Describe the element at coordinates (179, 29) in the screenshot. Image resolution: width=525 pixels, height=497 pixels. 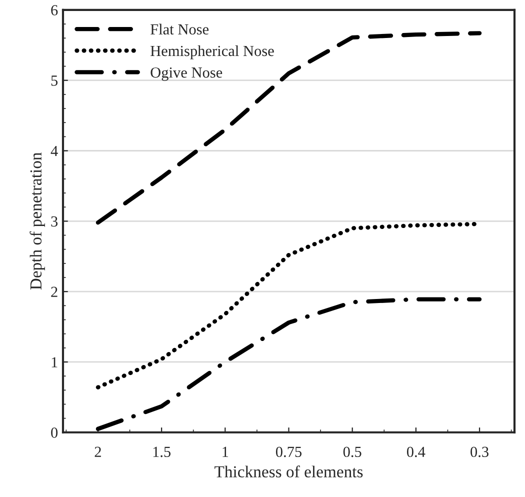
I see `legend-label: Flat Nose` at that location.